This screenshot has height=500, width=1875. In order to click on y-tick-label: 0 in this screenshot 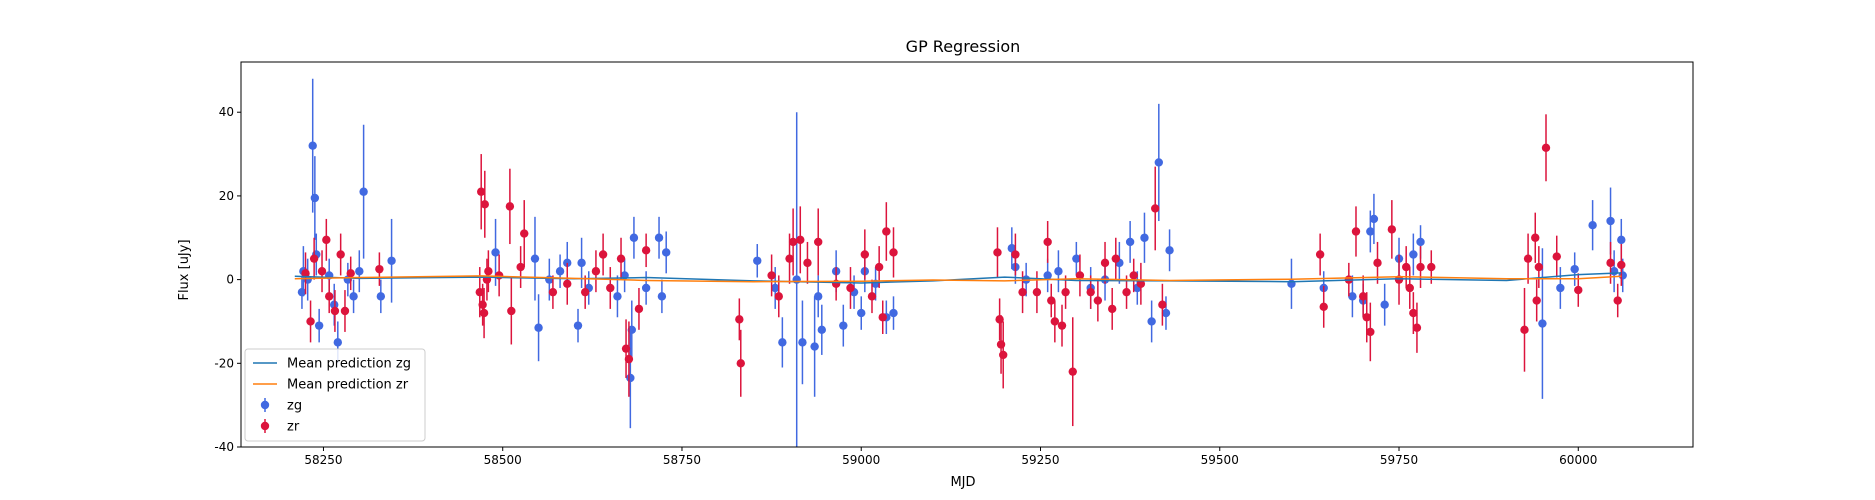, I will do `click(230, 280)`.